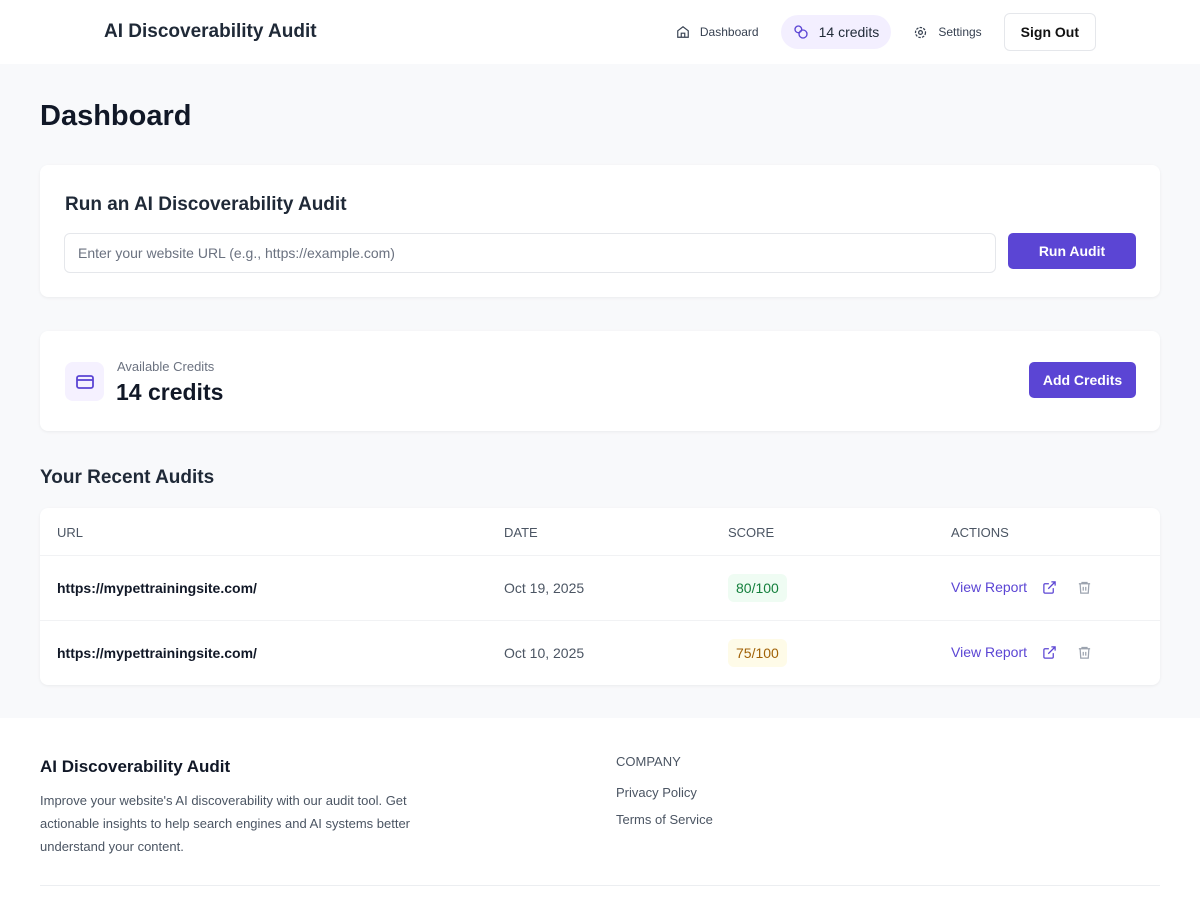  I want to click on score-badge: 80/100, so click(757, 588).